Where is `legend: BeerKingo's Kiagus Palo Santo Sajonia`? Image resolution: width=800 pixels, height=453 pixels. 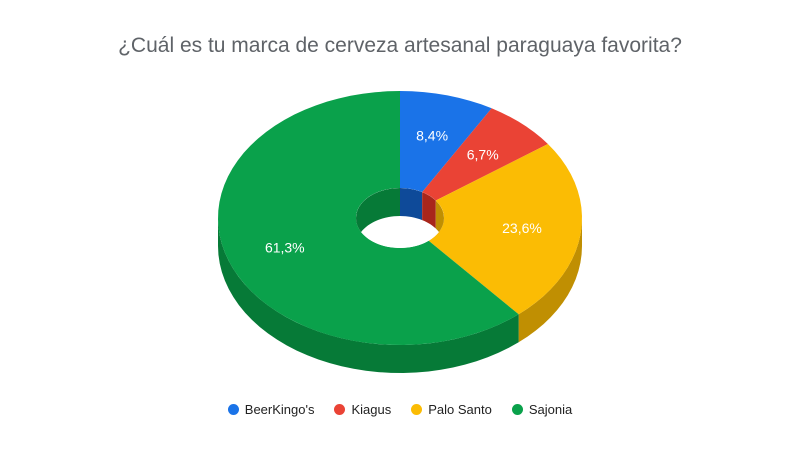 legend: BeerKingo's Kiagus Palo Santo Sajonia is located at coordinates (400, 409).